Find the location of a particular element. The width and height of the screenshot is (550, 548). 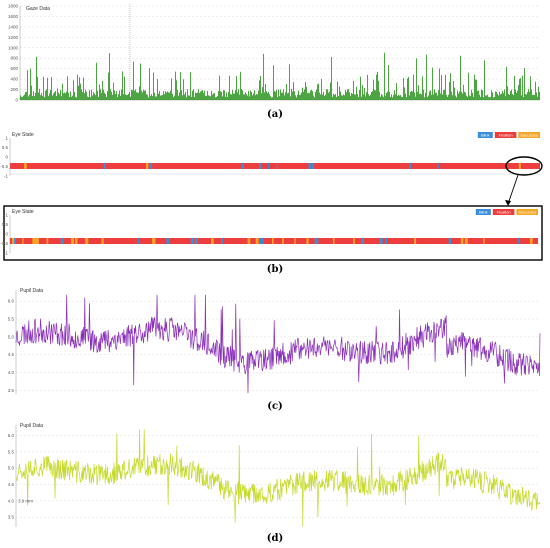

chart-title: Pupil Data is located at coordinates (31, 426).